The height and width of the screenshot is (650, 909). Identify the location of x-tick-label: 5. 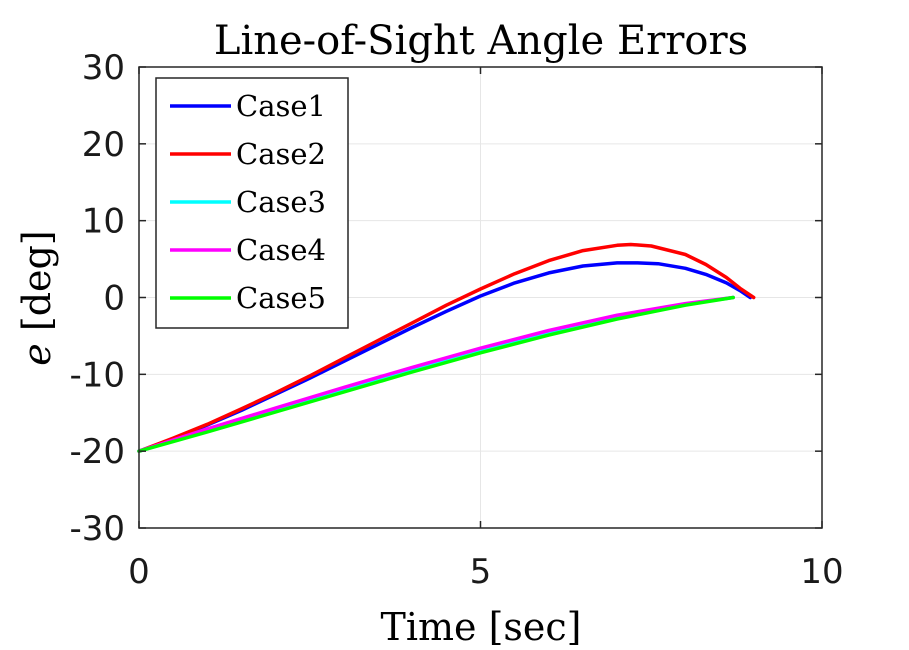
(481, 572).